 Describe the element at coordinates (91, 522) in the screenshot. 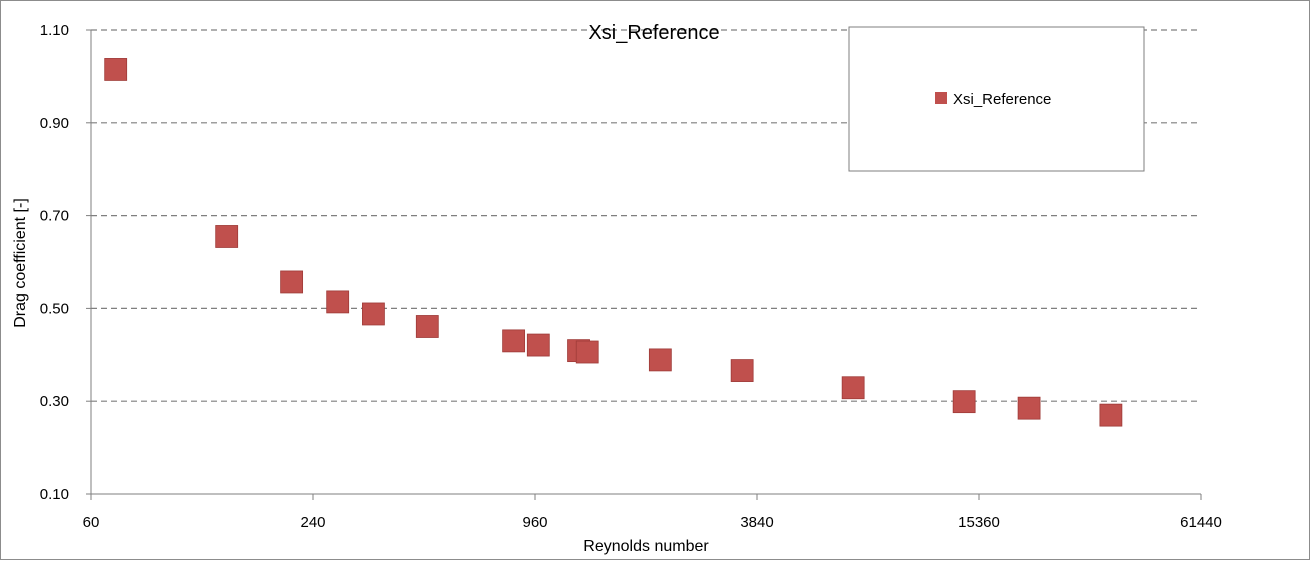

I see `x-tick-label: 60` at that location.